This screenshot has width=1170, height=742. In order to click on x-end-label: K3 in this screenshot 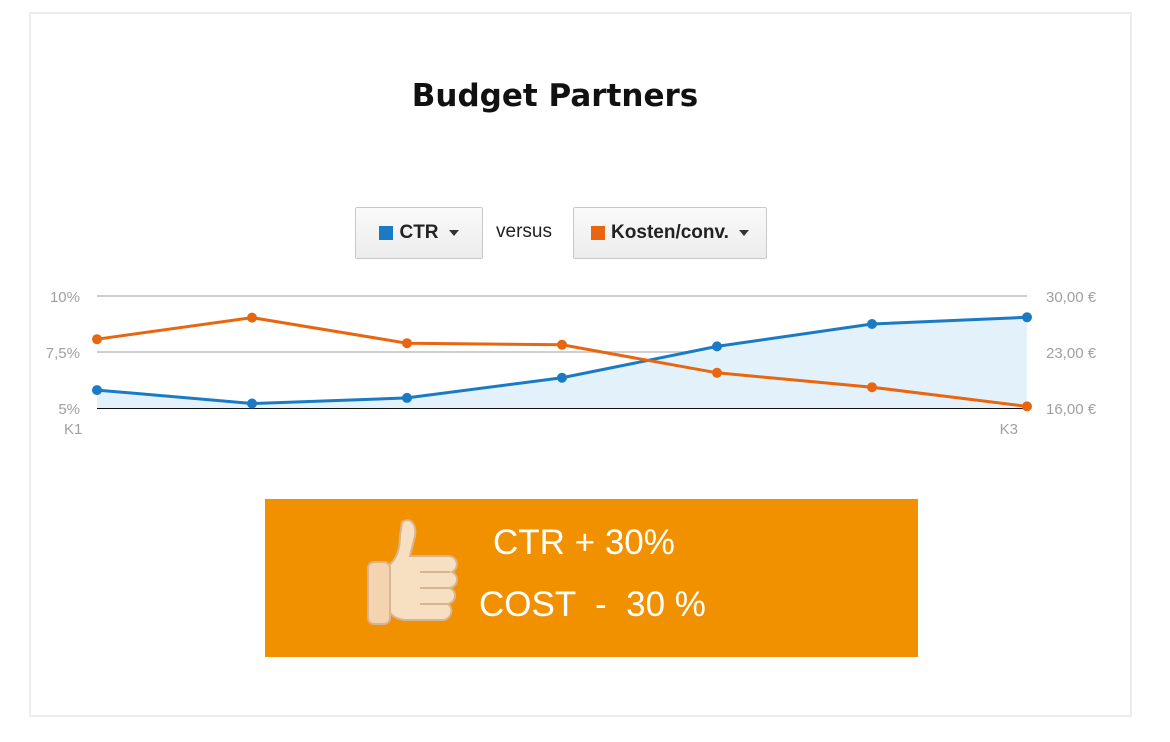, I will do `click(1009, 429)`.